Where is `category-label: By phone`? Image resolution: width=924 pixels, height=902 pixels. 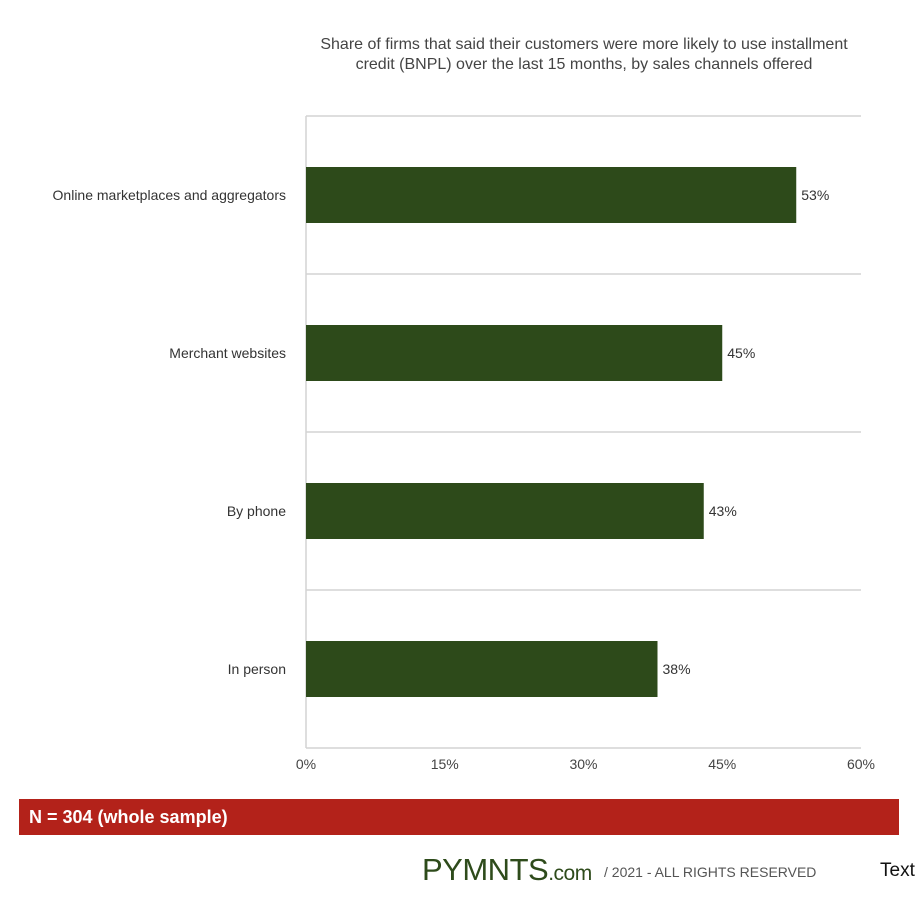
category-label: By phone is located at coordinates (256, 511).